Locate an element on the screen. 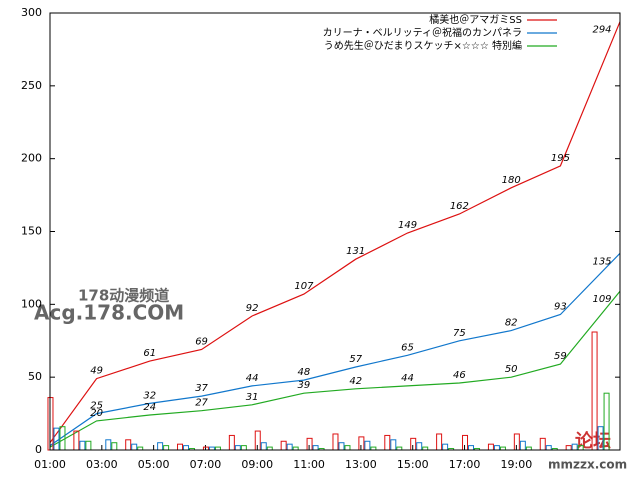 Image resolution: width=640 pixels, height=480 pixels. y-tick-label: 100 is located at coordinates (31, 303).